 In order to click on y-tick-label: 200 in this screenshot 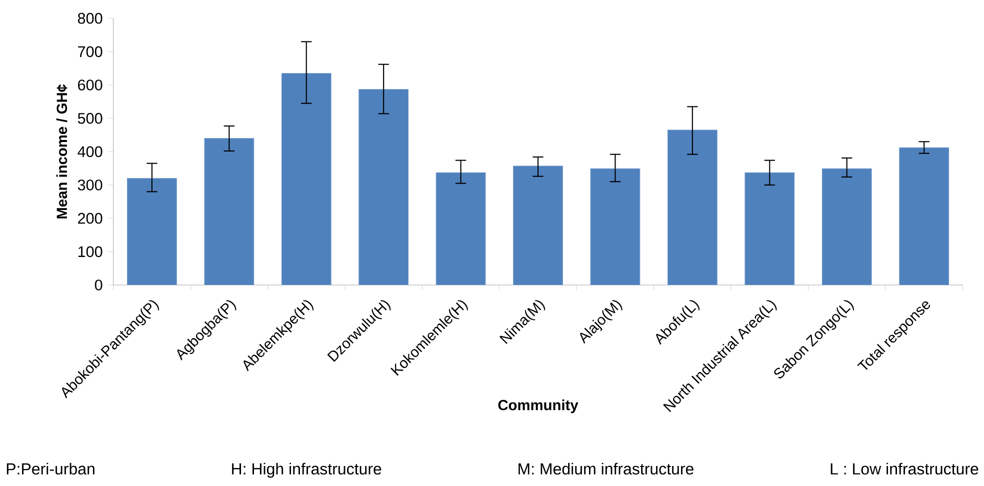, I will do `click(90, 218)`.